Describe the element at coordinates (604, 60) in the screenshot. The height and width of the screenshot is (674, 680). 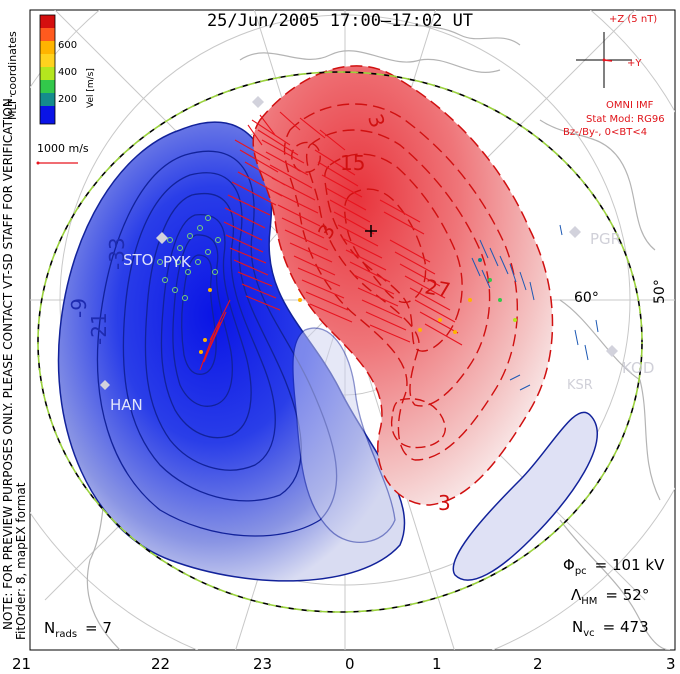
I see `imf-clock-dial` at that location.